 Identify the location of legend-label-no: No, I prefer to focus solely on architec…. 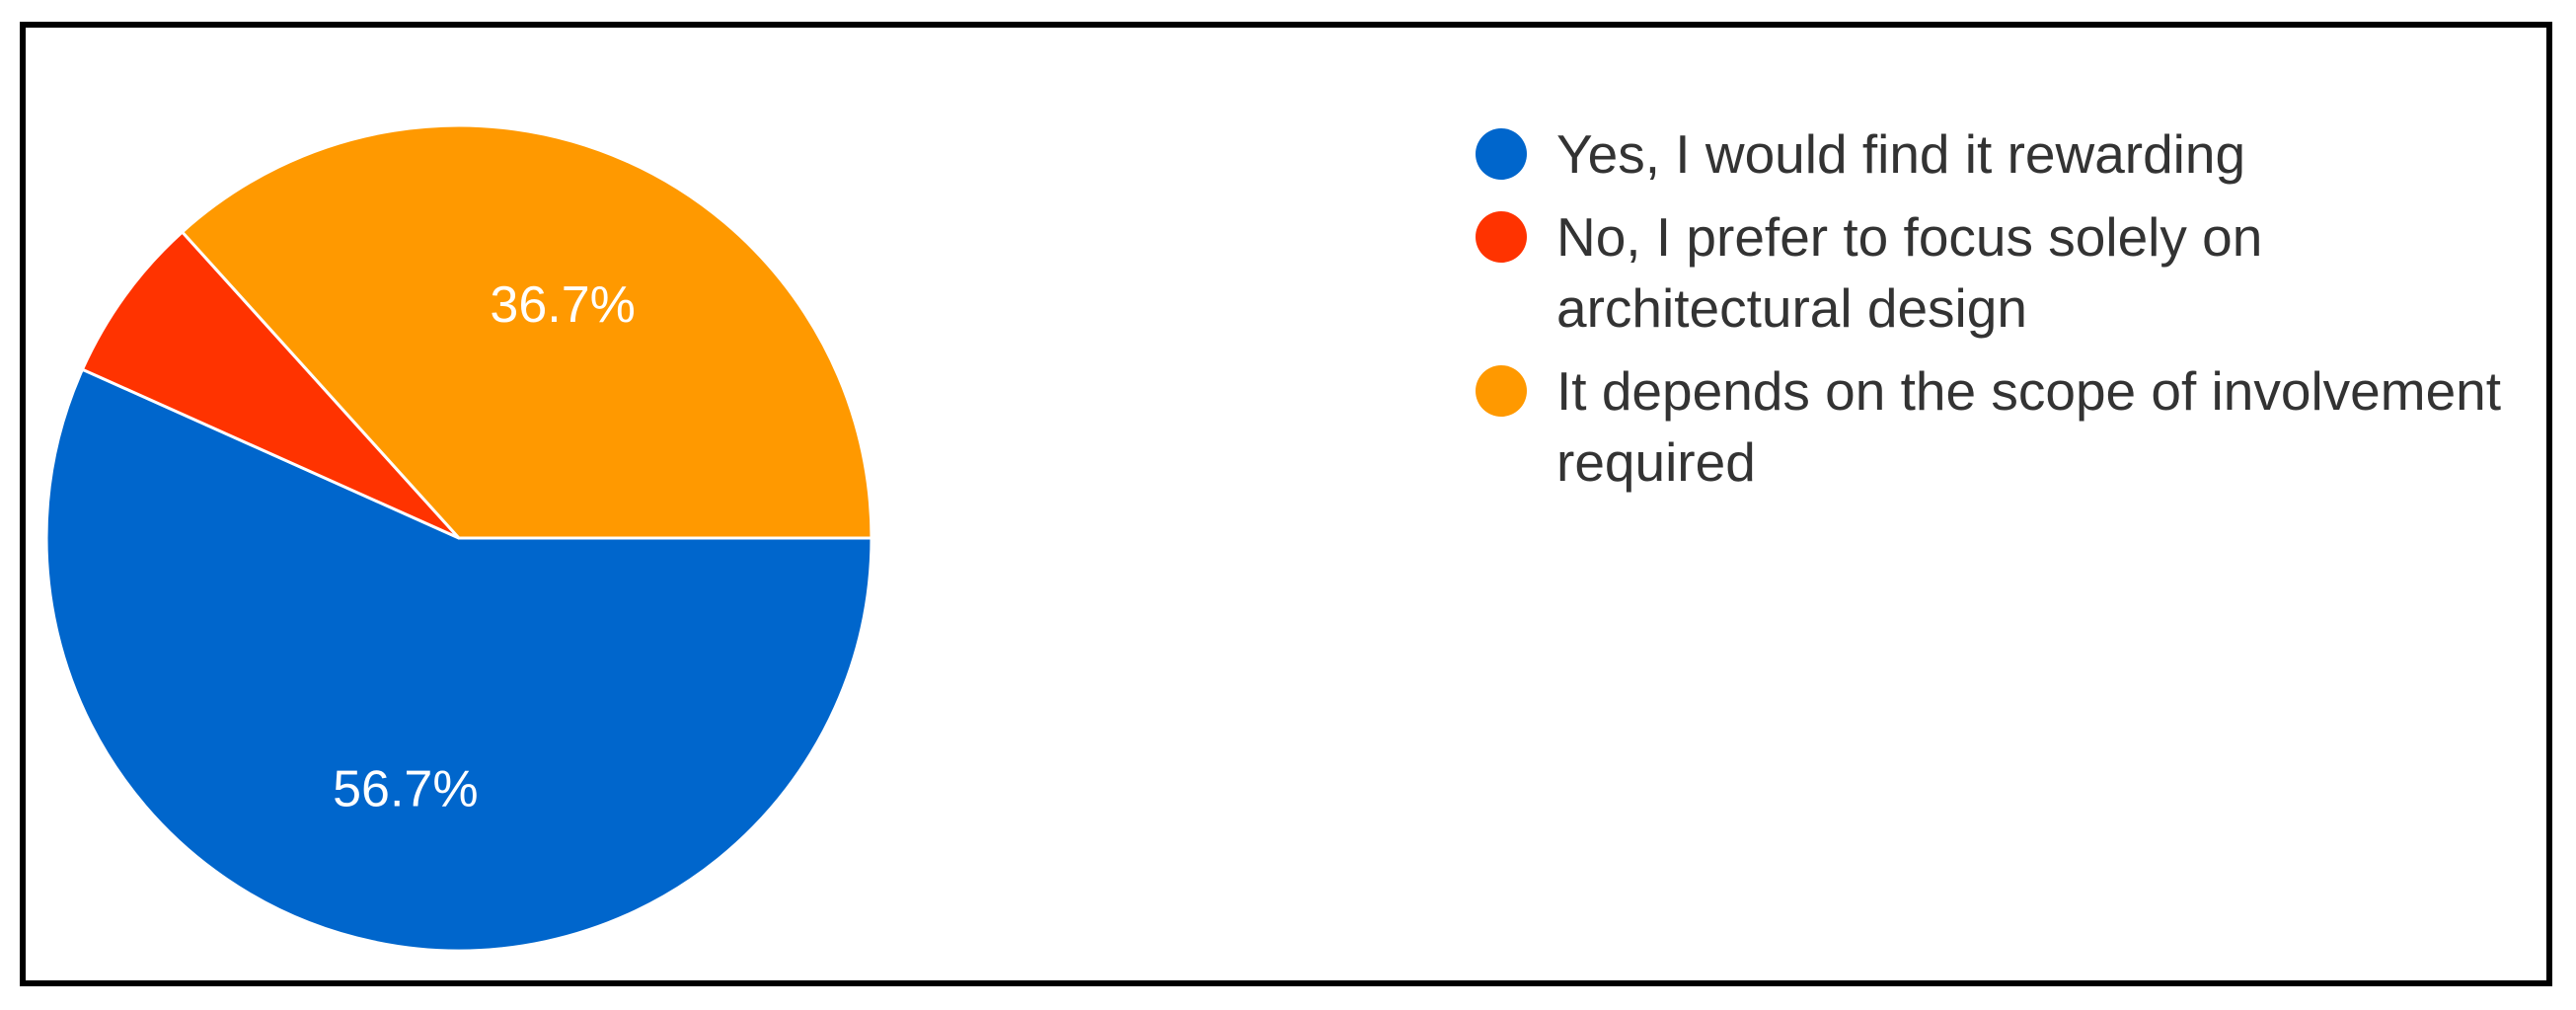
(1909, 272).